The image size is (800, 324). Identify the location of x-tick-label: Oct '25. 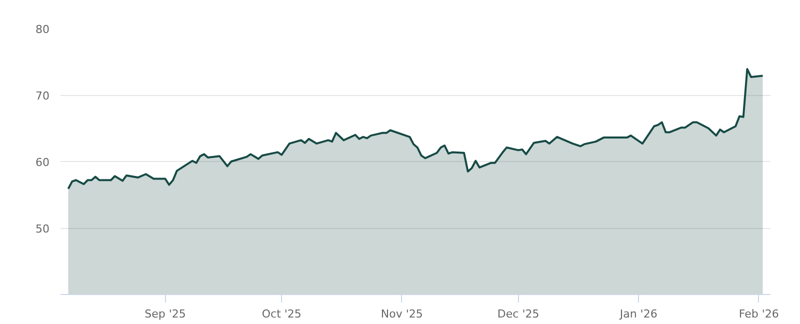
(282, 314).